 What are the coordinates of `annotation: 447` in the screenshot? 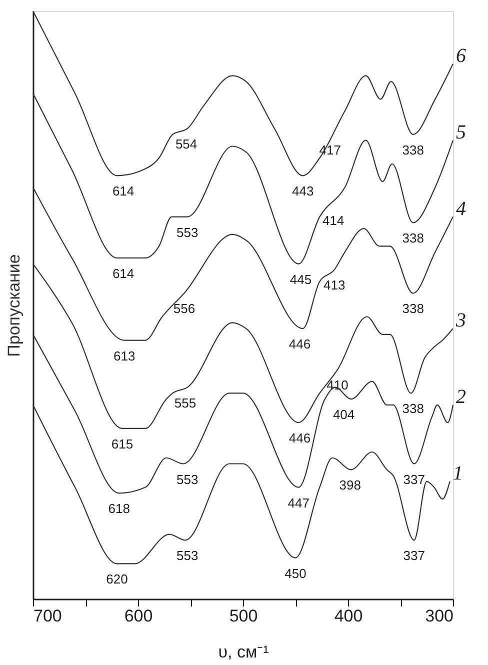 It's located at (299, 502).